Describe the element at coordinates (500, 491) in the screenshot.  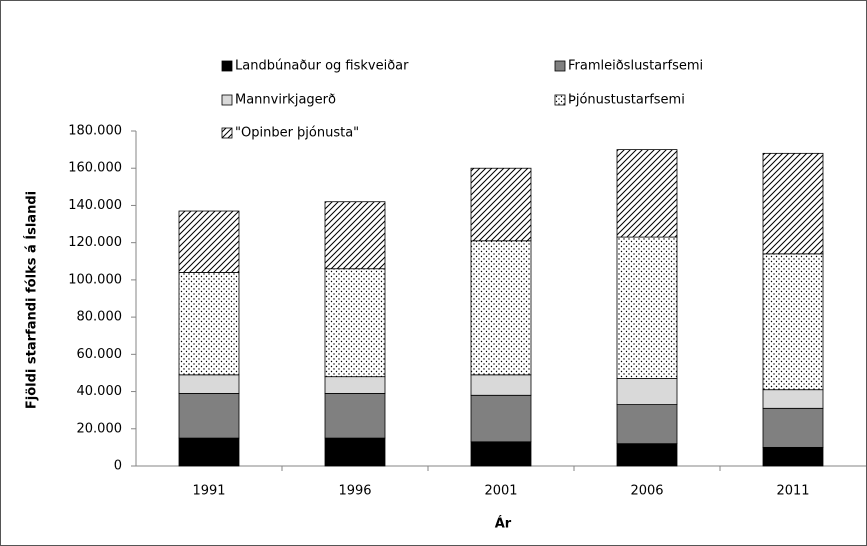
I see `x-tick-label: 2001` at that location.